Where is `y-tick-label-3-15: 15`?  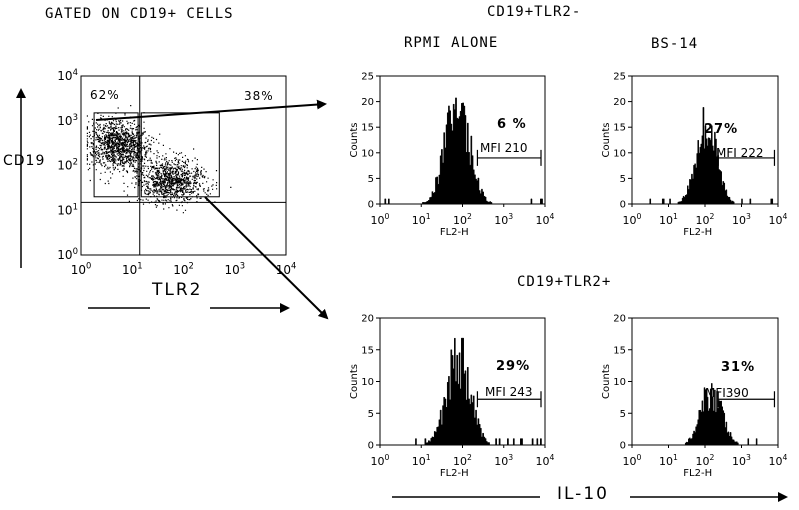
y-tick-label-3-15: 15 is located at coordinates (367, 350).